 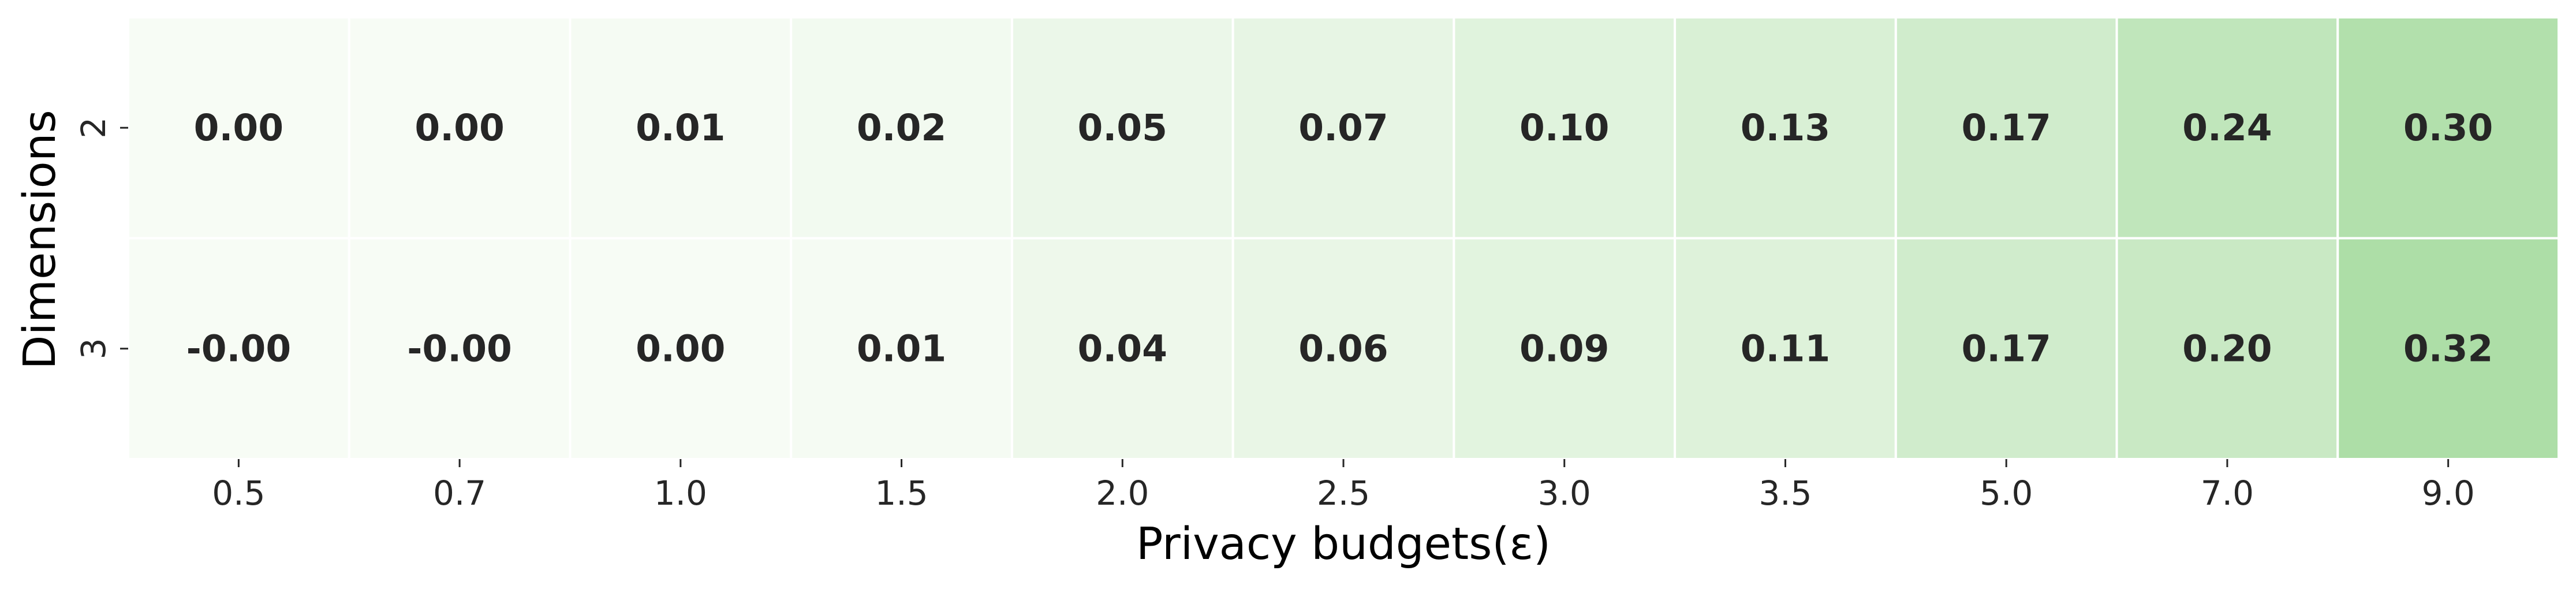 What do you see at coordinates (1343, 493) in the screenshot?
I see `x-tick-label: 2.5` at bounding box center [1343, 493].